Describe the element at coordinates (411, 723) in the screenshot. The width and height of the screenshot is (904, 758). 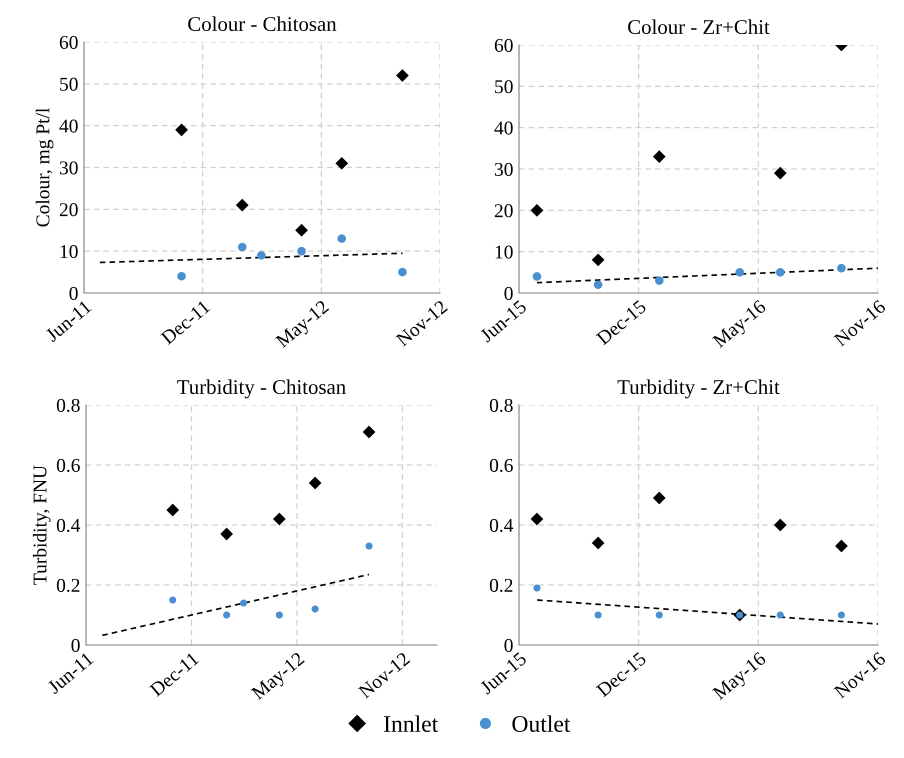
I see `legend-label: Innlet` at that location.